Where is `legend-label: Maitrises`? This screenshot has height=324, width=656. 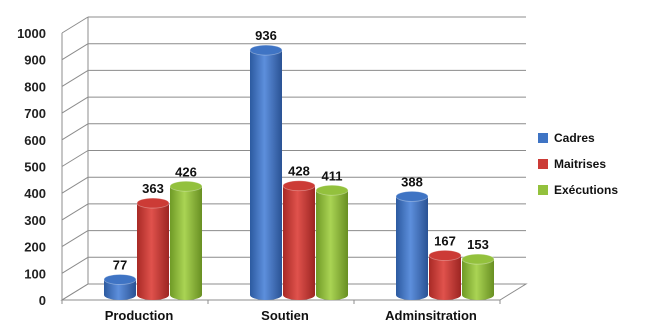 legend-label: Maitrises is located at coordinates (580, 164).